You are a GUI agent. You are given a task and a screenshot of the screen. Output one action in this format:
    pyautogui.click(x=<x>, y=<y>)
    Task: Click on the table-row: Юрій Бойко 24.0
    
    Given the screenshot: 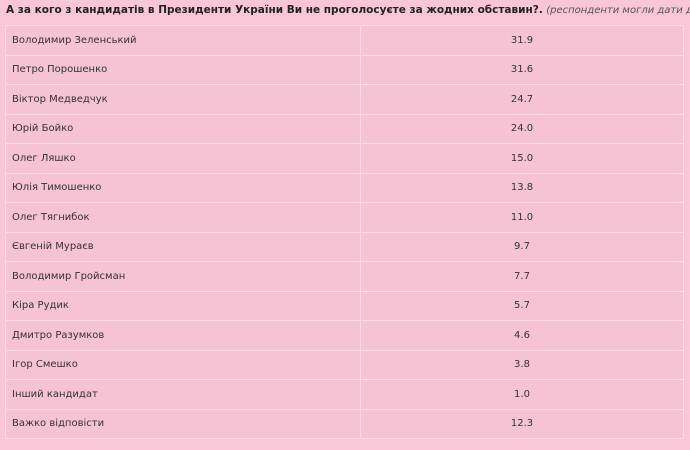 What is the action you would take?
    pyautogui.click(x=344, y=128)
    